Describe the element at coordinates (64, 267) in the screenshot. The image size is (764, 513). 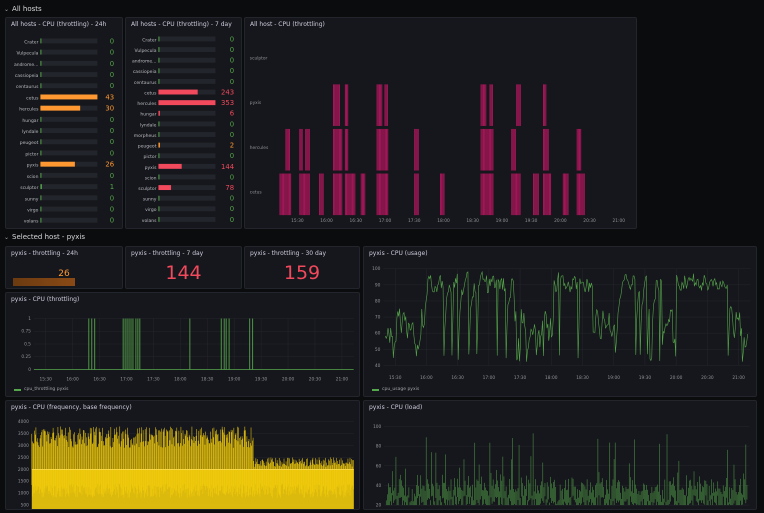
I see `panel-stat-24h: pyxis - throttling - 24h 26` at that location.